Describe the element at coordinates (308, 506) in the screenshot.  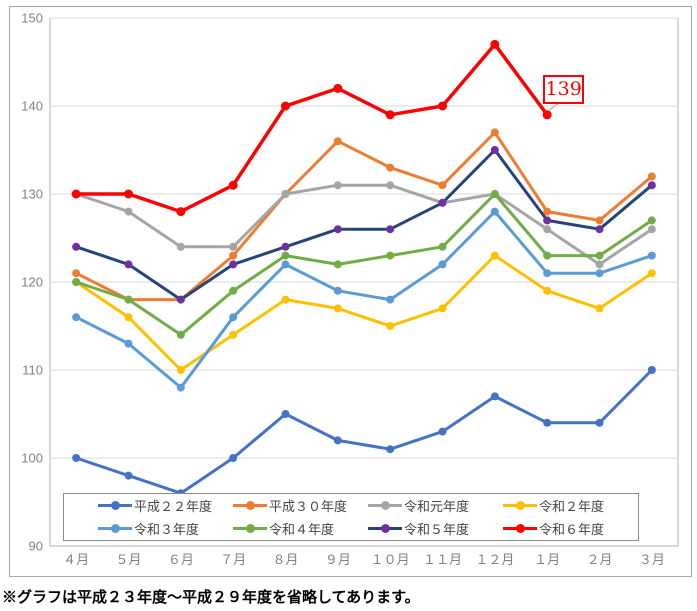
I see `legend-label: 平成３０年度` at that location.